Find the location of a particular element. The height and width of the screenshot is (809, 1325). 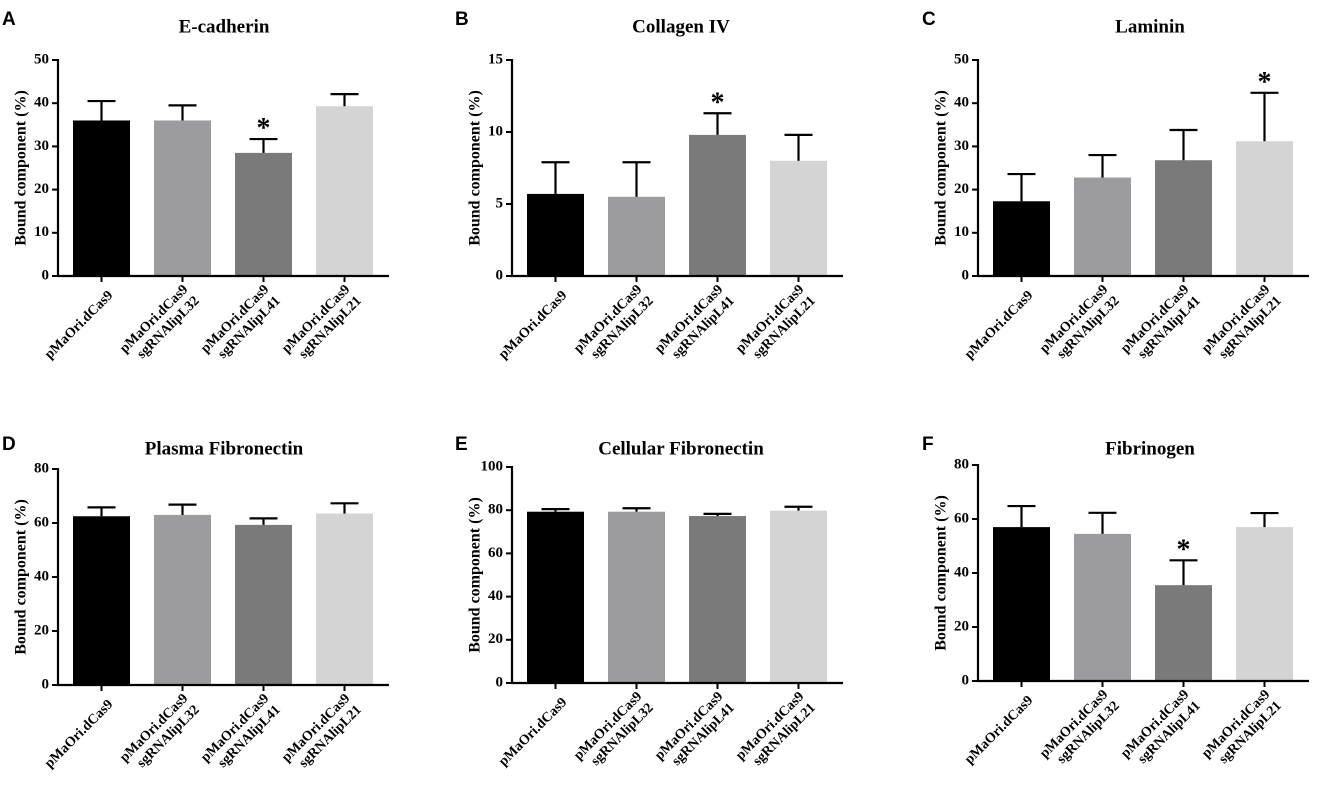

panel-letter: B is located at coordinates (462, 19).